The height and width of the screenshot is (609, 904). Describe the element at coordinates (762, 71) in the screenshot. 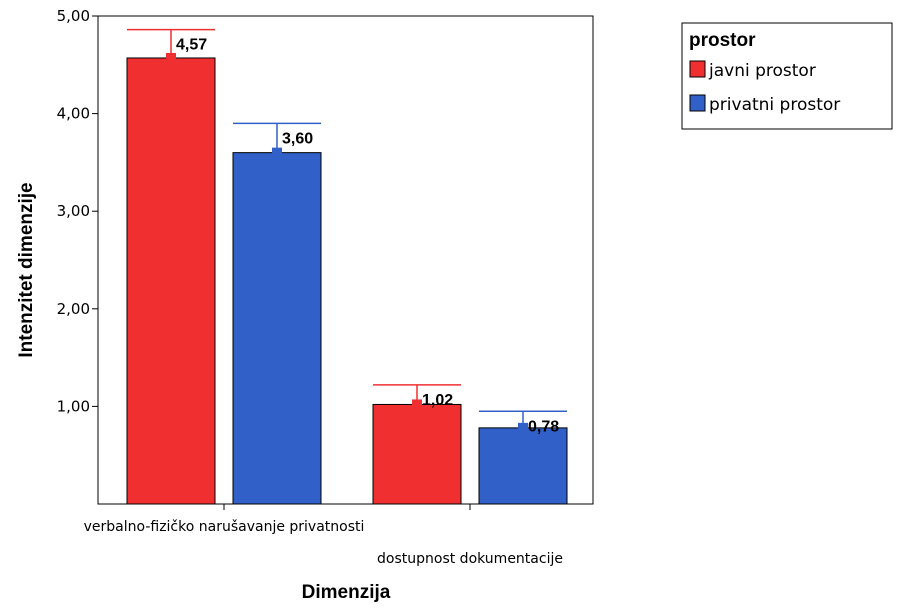

I see `legend-label-javni-prostor: javni prostor` at that location.